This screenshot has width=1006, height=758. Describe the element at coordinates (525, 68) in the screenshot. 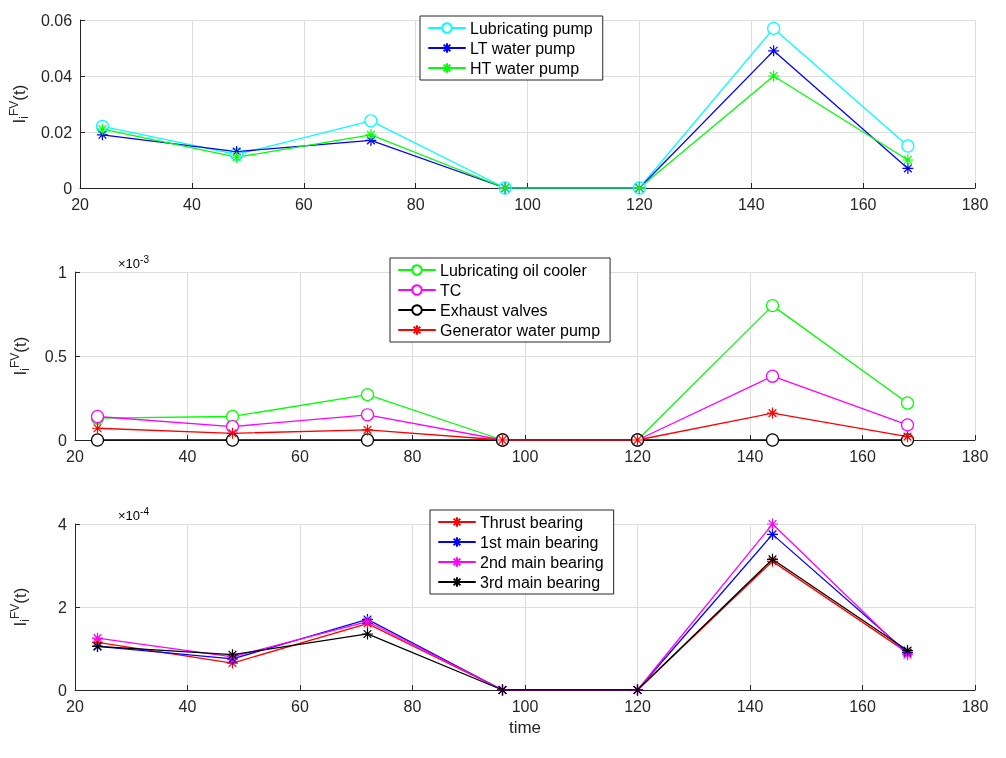

I see `legend-label: HT water pump` at that location.